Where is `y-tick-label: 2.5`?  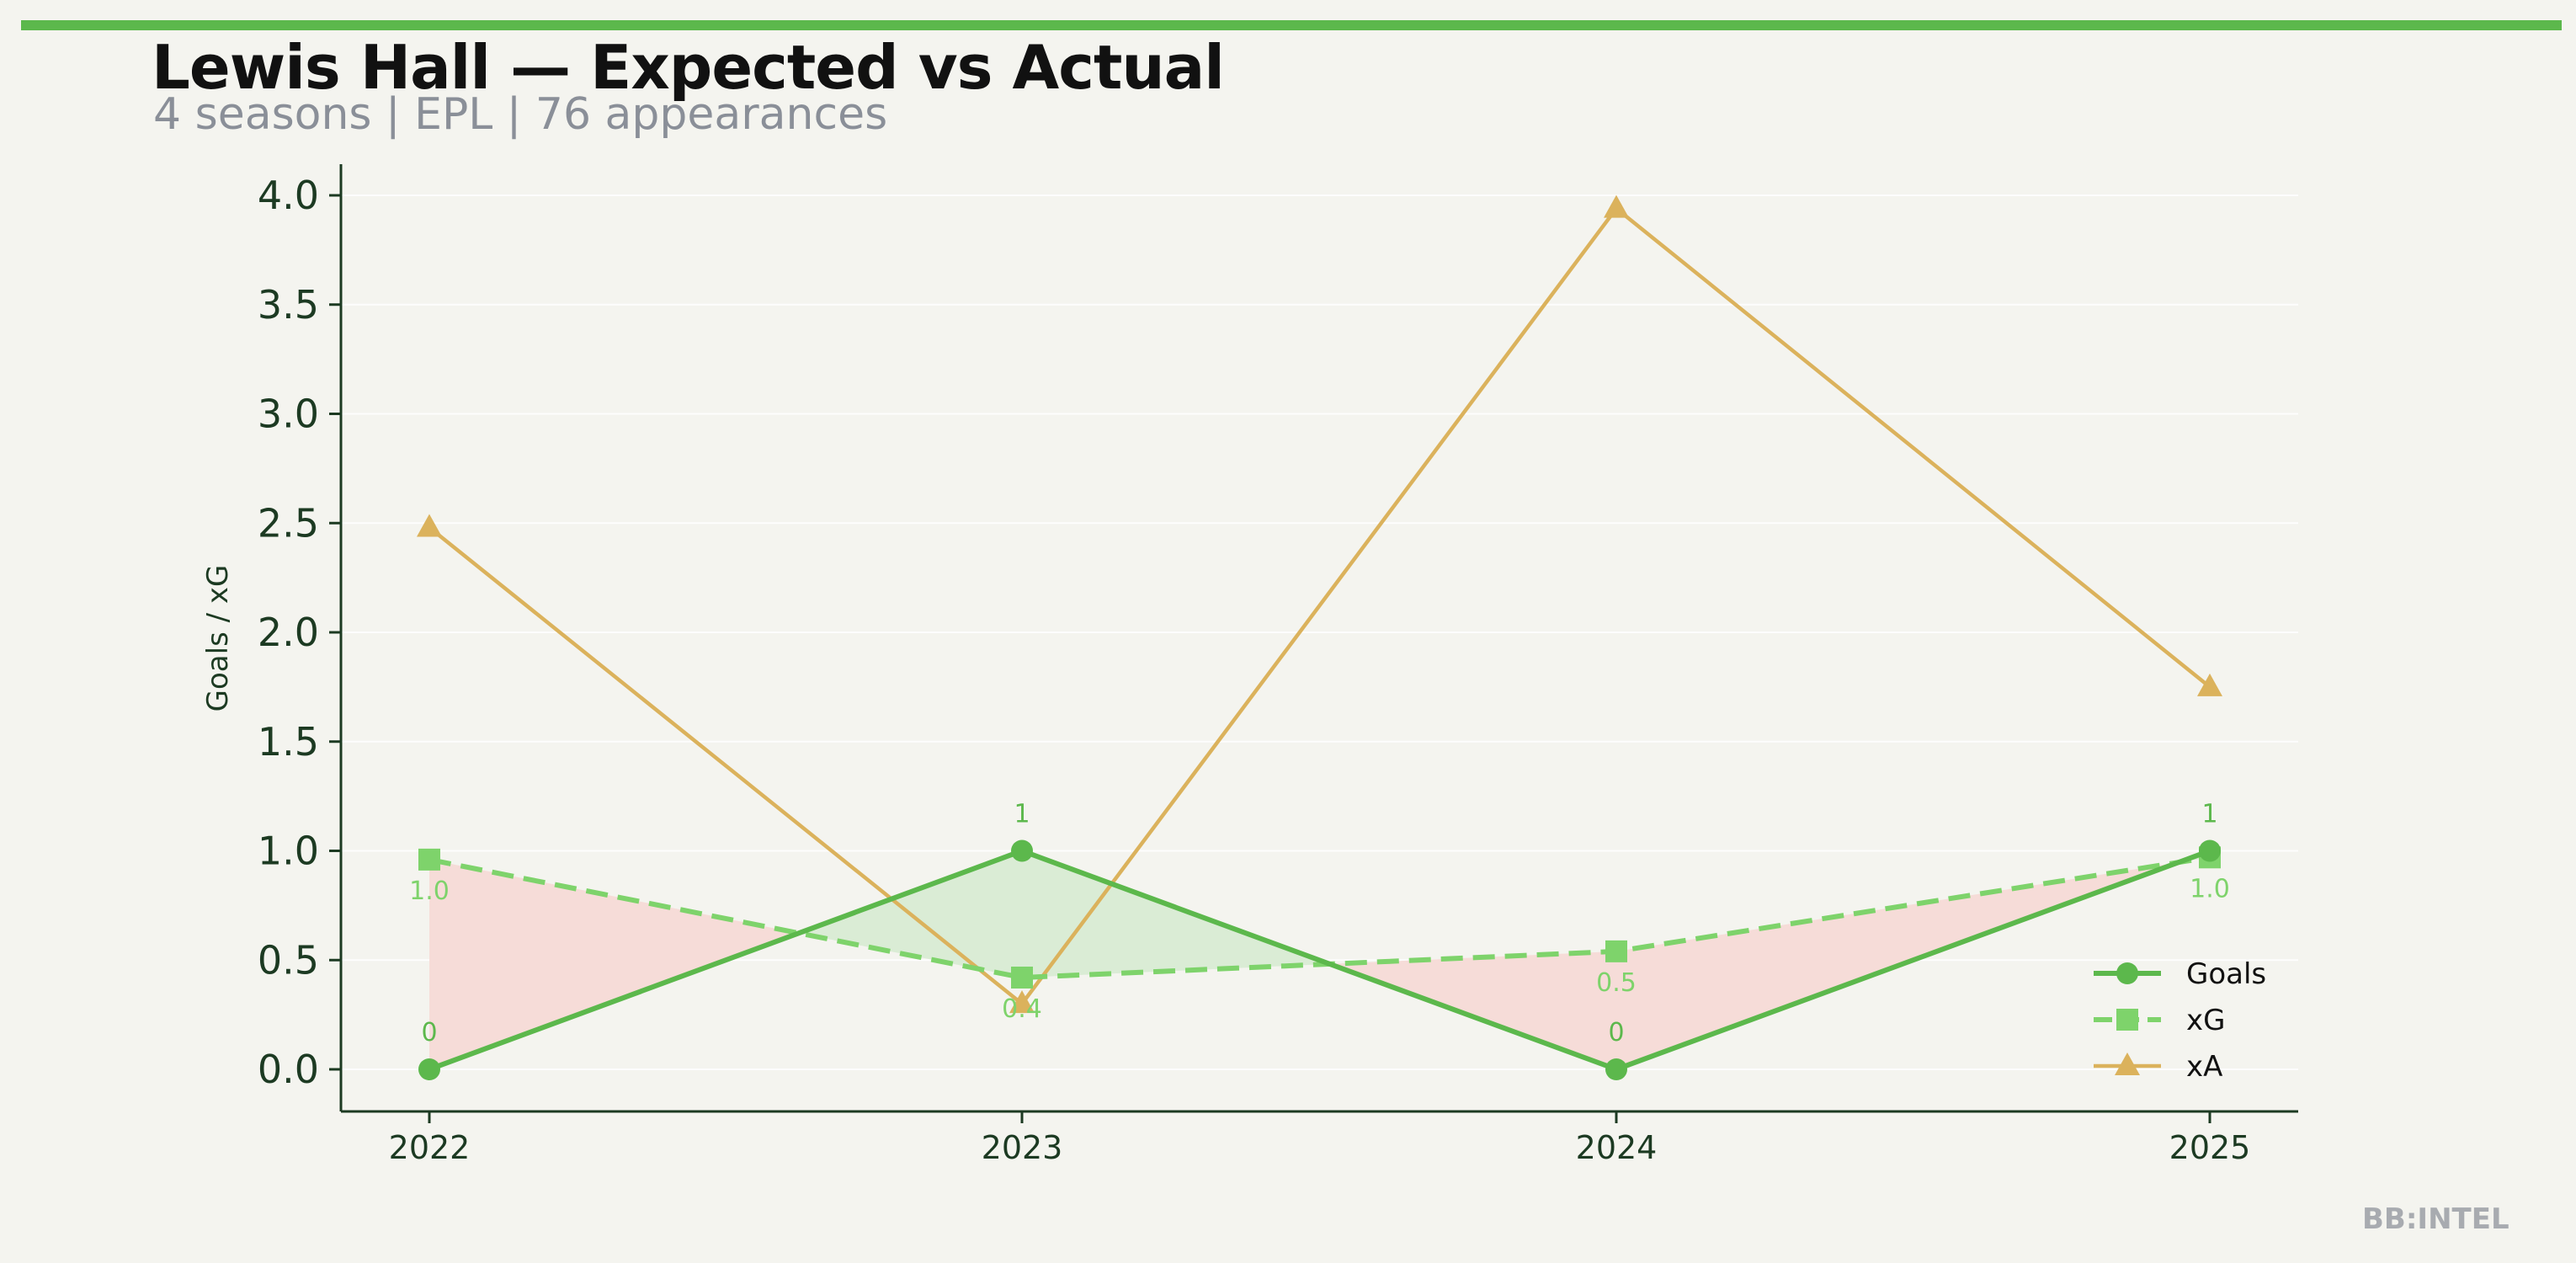
y-tick-label: 2.5 is located at coordinates (289, 523).